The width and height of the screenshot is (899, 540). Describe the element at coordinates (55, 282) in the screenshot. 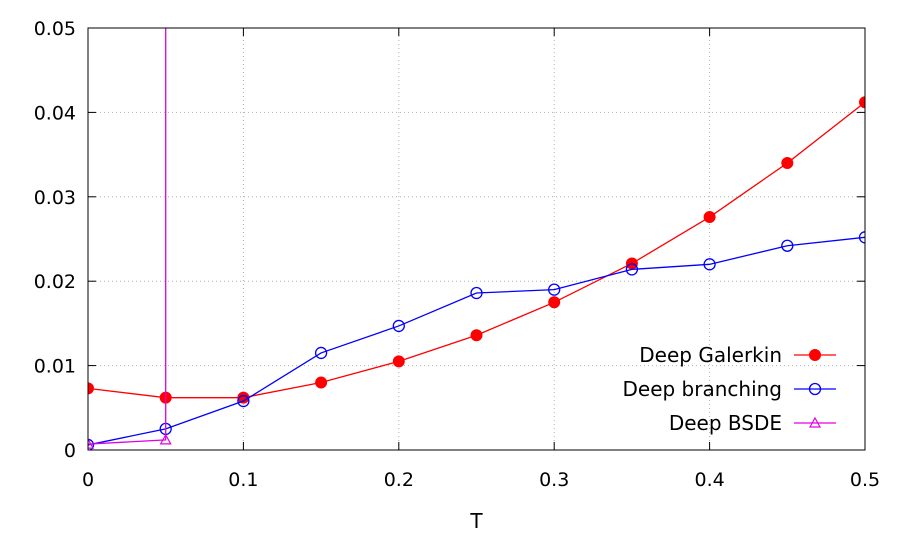

I see `y-tick-label: 0.02` at that location.